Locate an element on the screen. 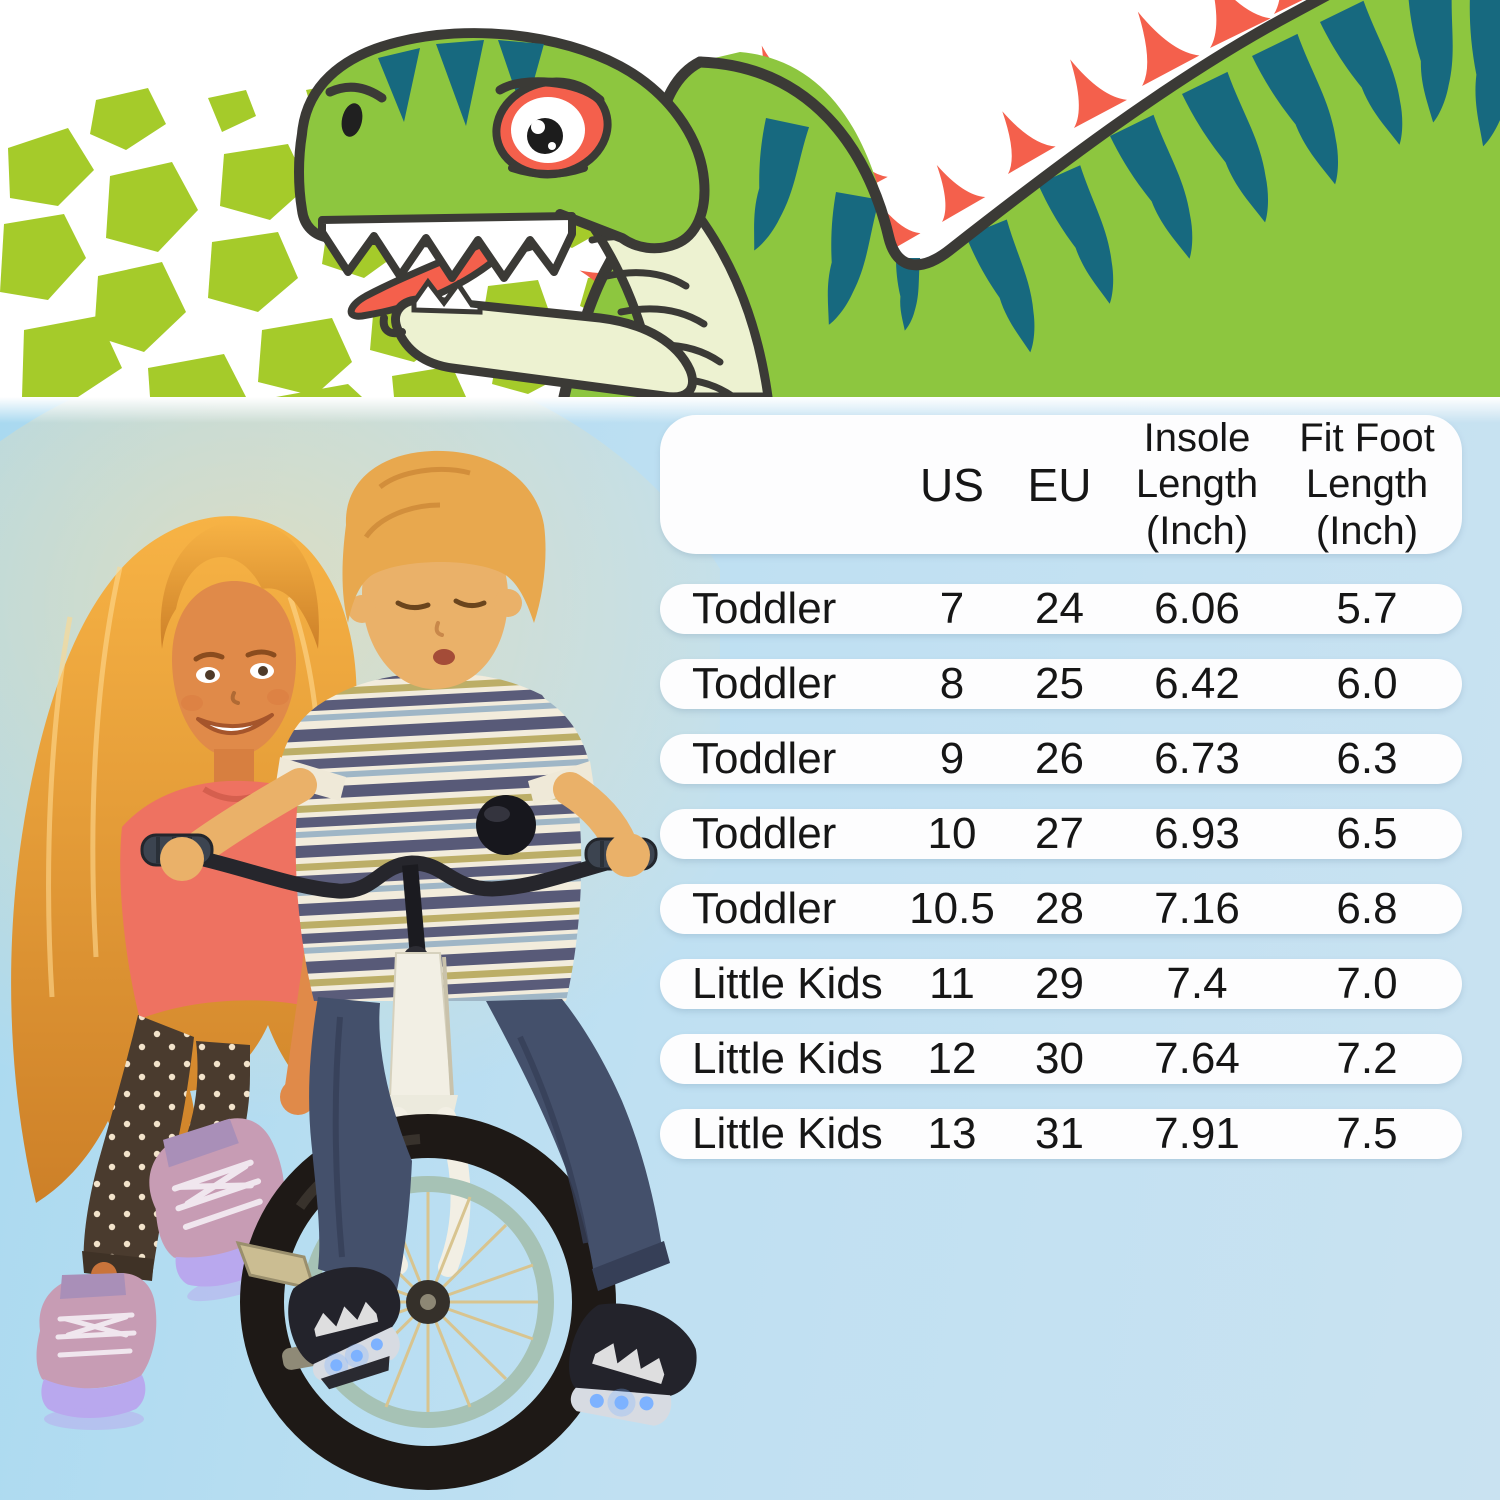  light-up-sneaker-black is located at coordinates (633, 1364).